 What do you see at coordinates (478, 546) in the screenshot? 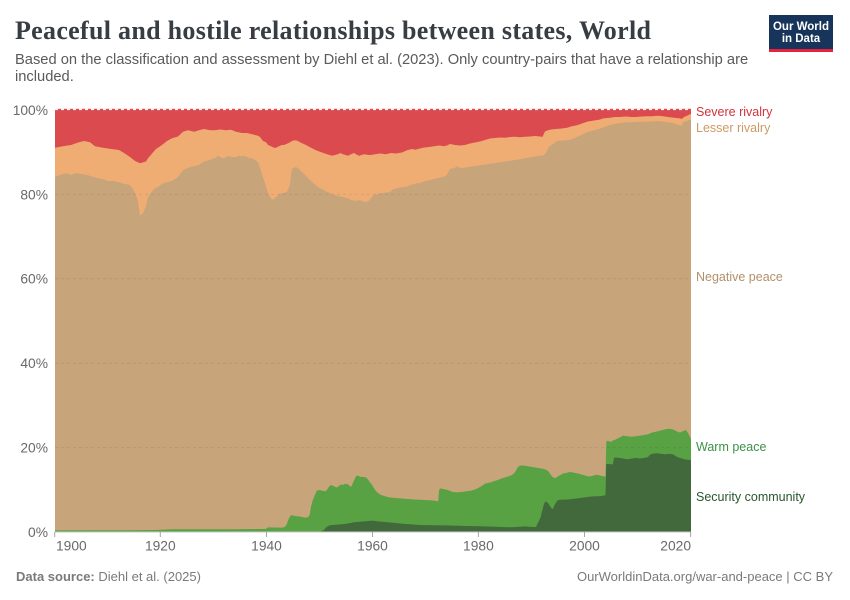
I see `svg-text: 1980` at bounding box center [478, 546].